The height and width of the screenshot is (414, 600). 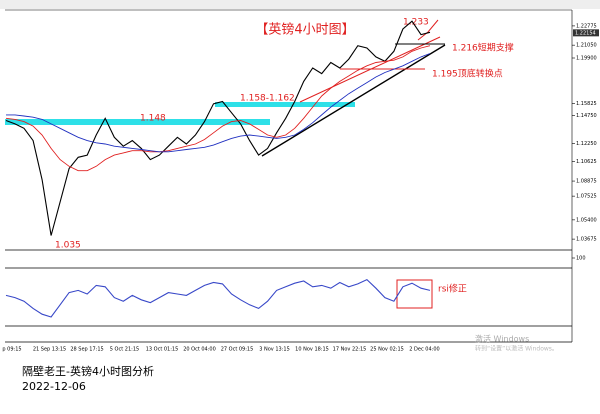 What do you see at coordinates (414, 294) in the screenshot?
I see `highlight-box` at bounding box center [414, 294].